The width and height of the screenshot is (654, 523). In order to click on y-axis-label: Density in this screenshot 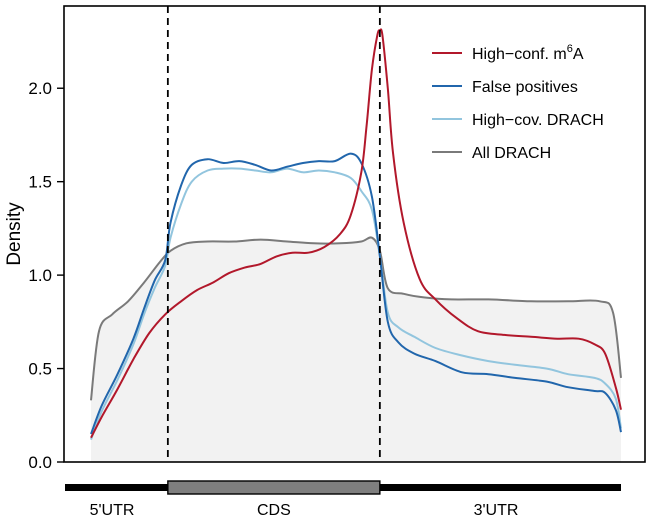, I will do `click(14, 234)`.